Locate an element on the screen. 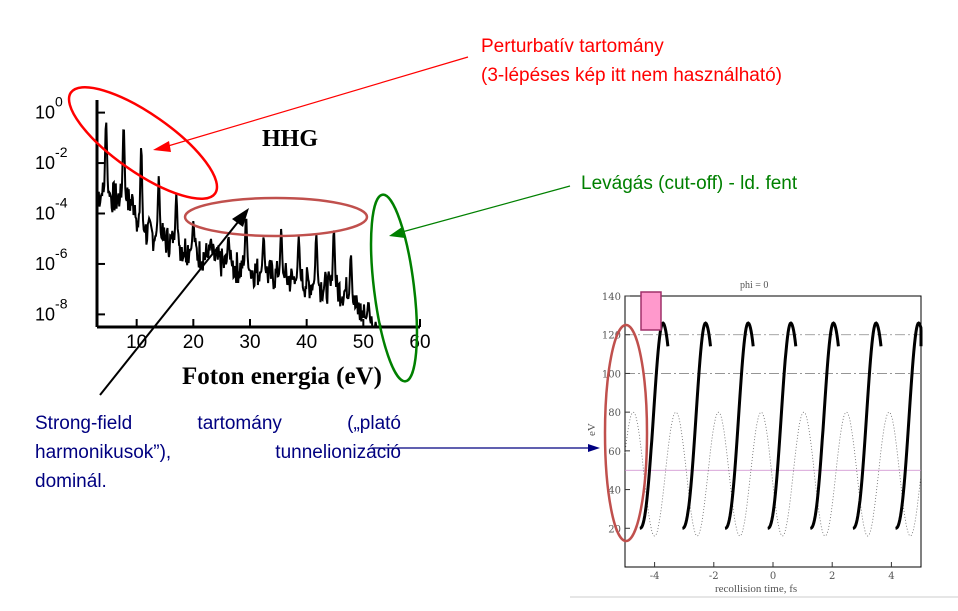  strongfield-label-line3: dominál. is located at coordinates (71, 481).